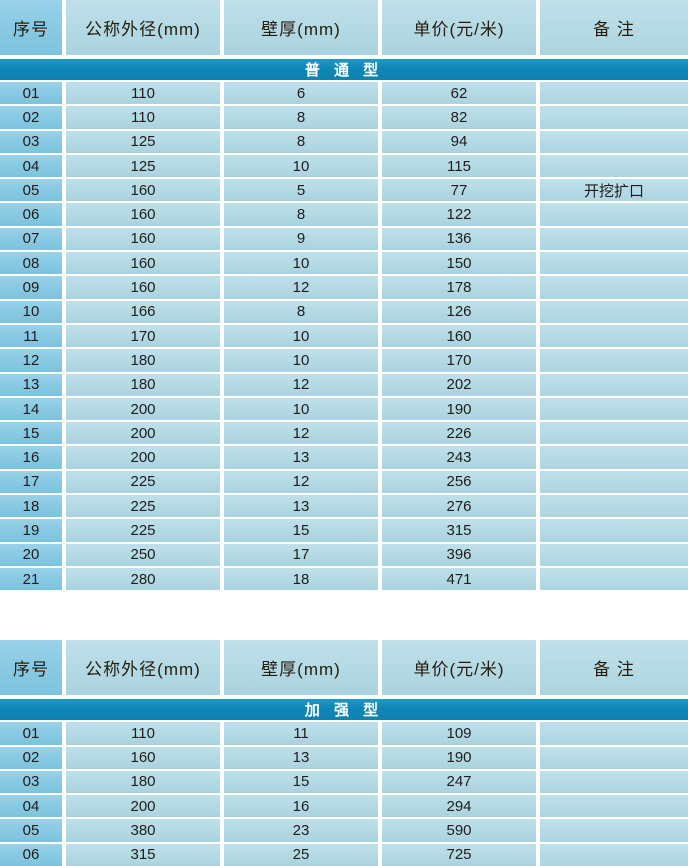  Describe the element at coordinates (459, 530) in the screenshot. I see `cell-unit-price: 315` at that location.